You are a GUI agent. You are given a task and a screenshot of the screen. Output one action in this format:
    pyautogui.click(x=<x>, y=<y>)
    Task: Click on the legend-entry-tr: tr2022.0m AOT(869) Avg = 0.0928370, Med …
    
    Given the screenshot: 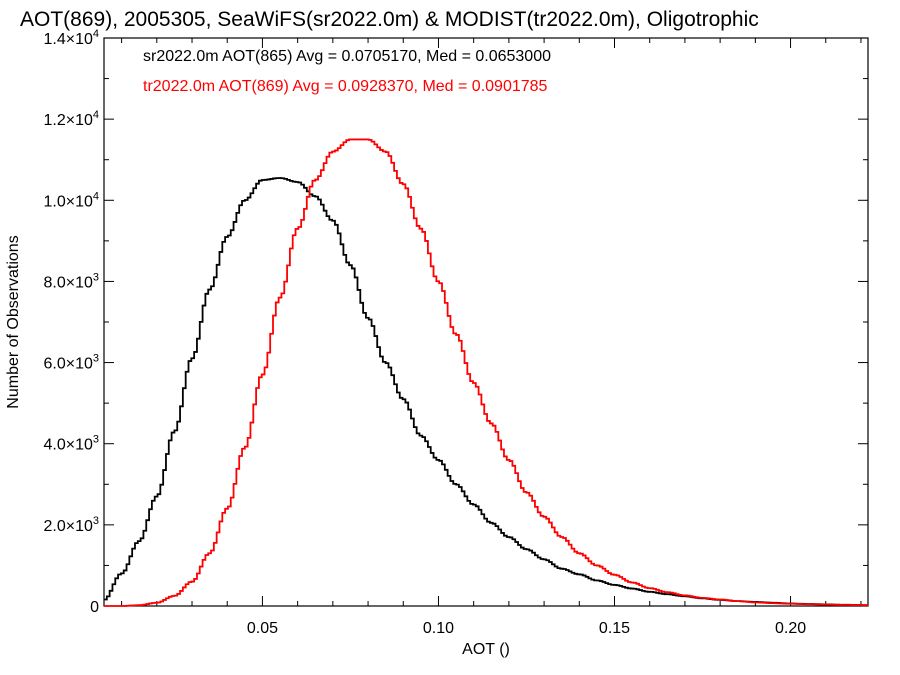 What is the action you would take?
    pyautogui.click(x=345, y=86)
    